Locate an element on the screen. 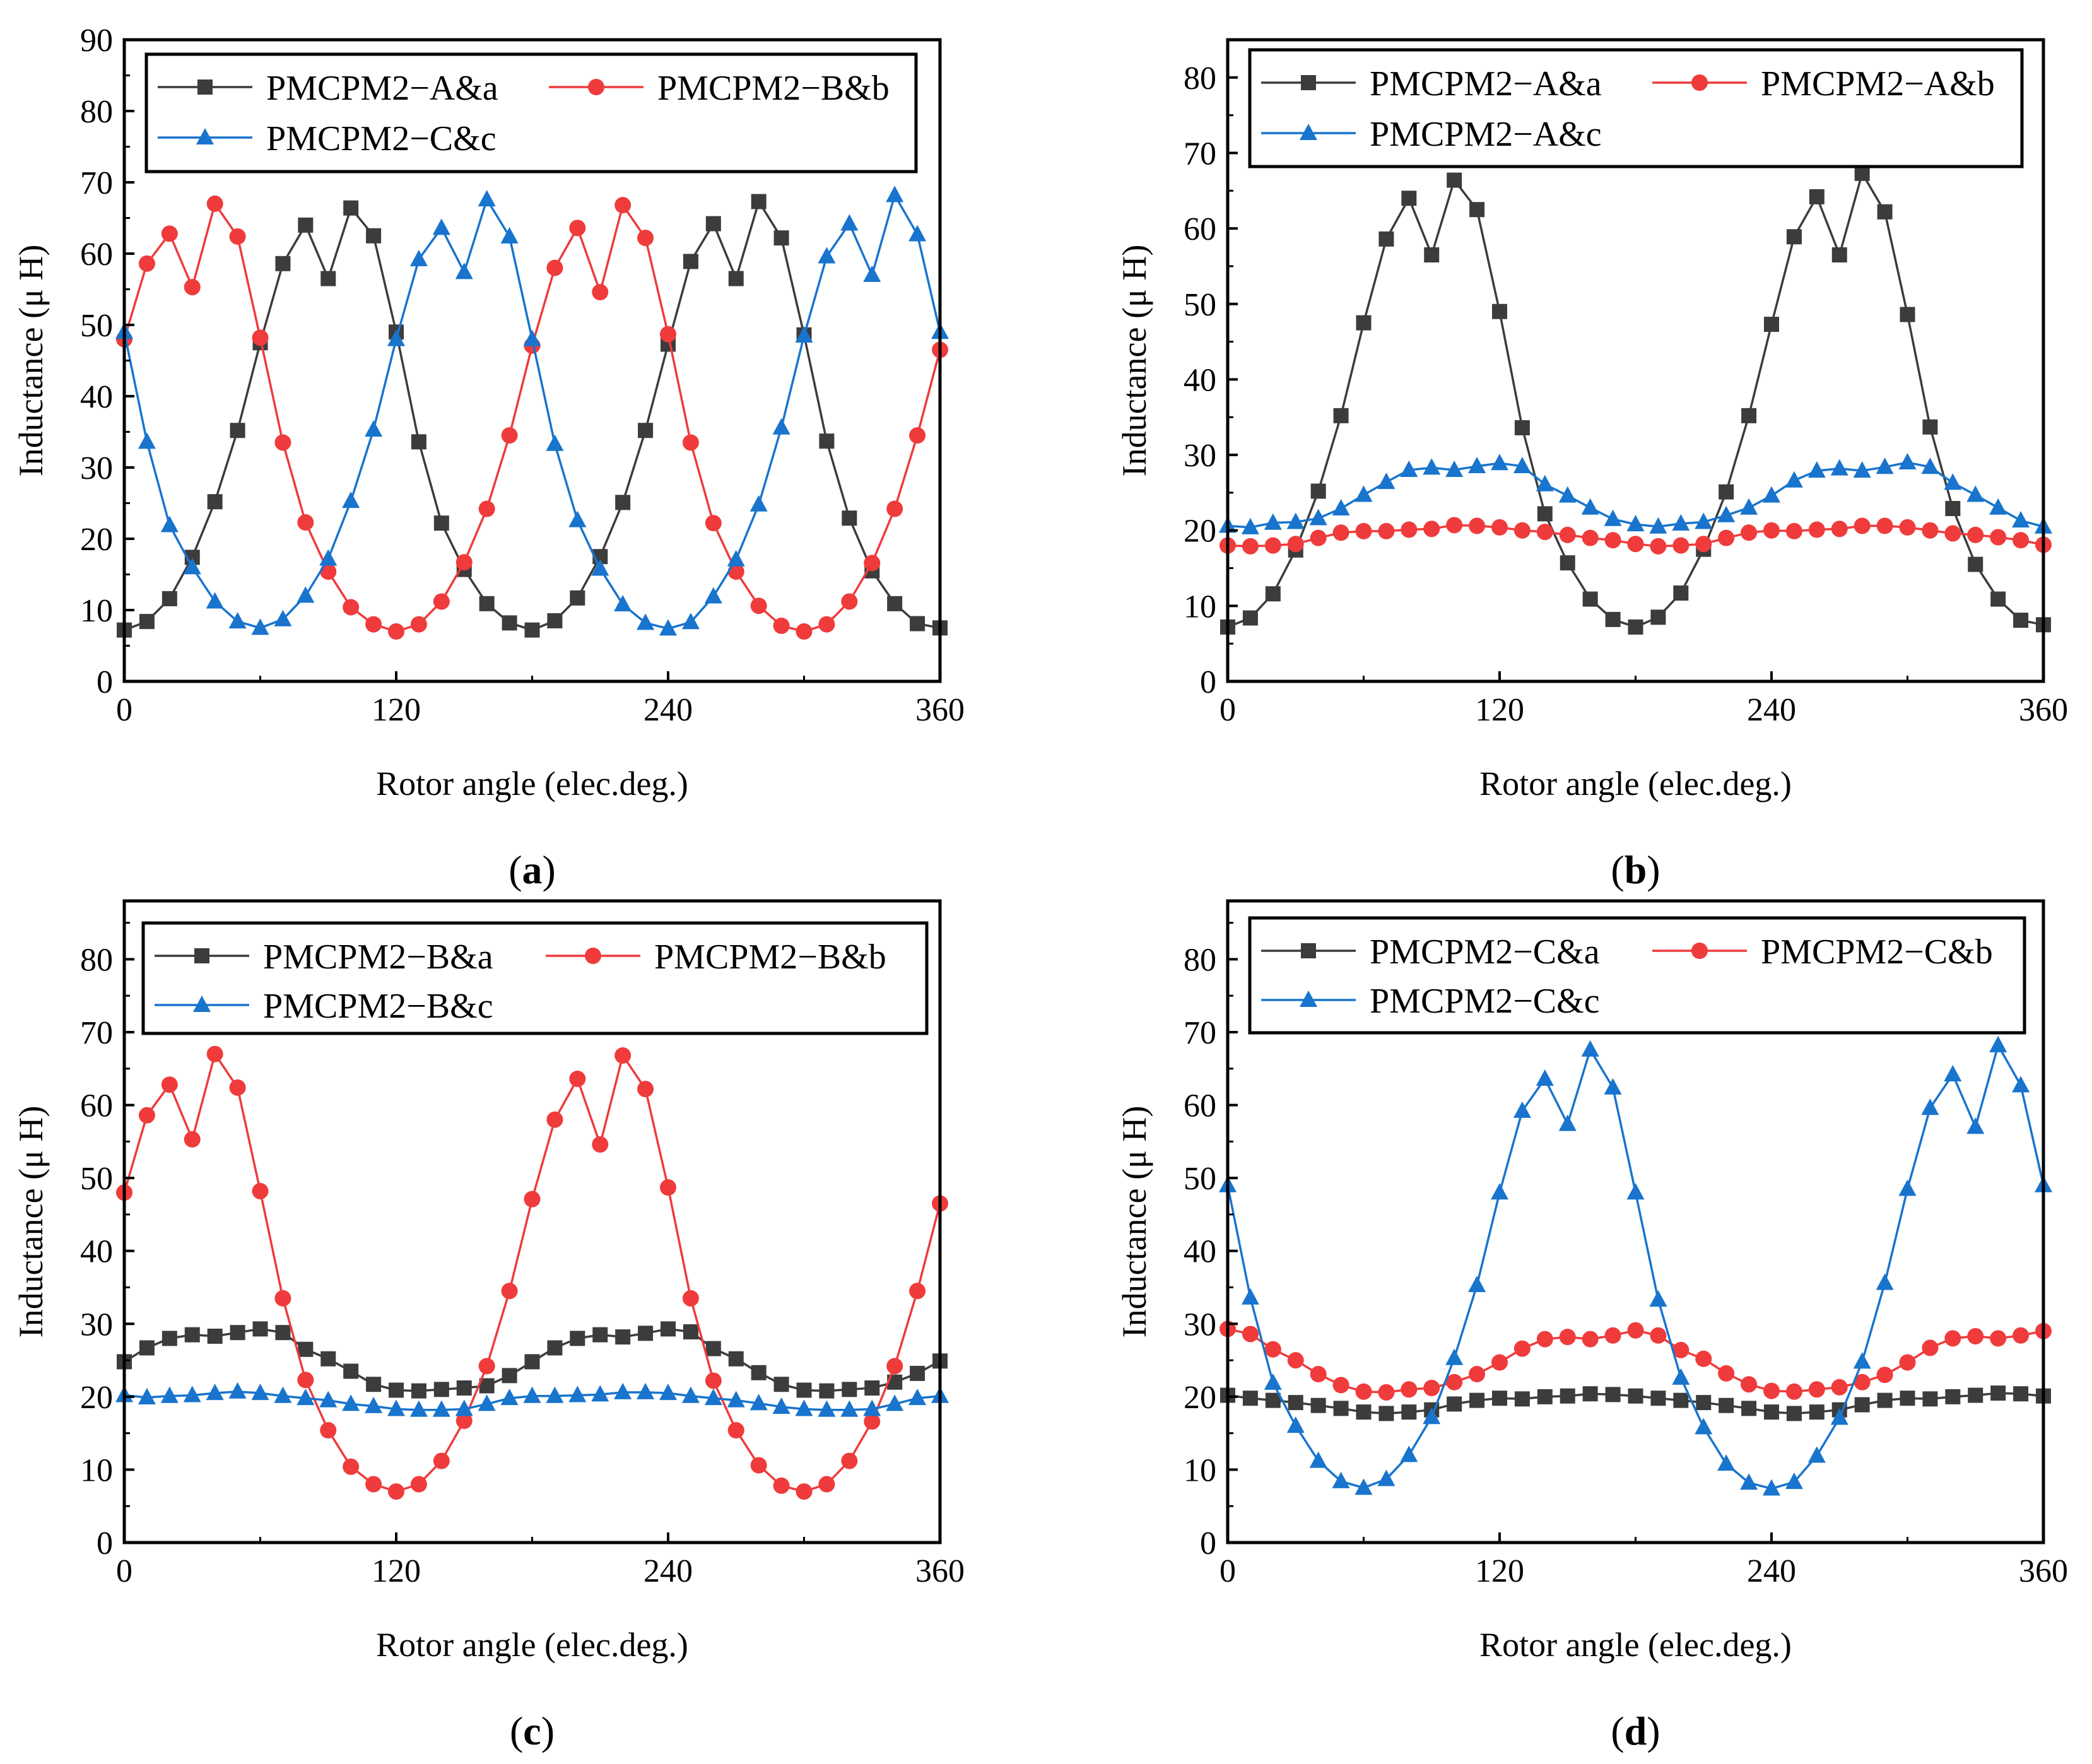 This screenshot has height=1764, width=2092. x-tick-label: 120 is located at coordinates (396, 710).